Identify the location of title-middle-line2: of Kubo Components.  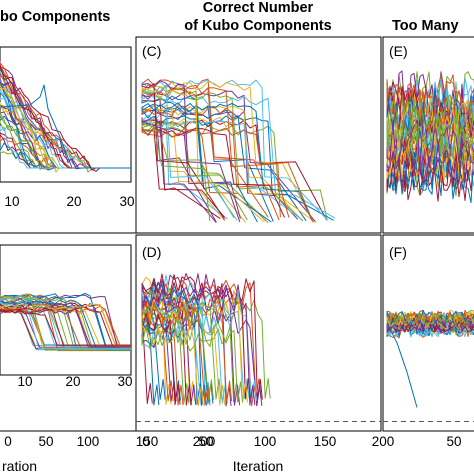
(257, 26).